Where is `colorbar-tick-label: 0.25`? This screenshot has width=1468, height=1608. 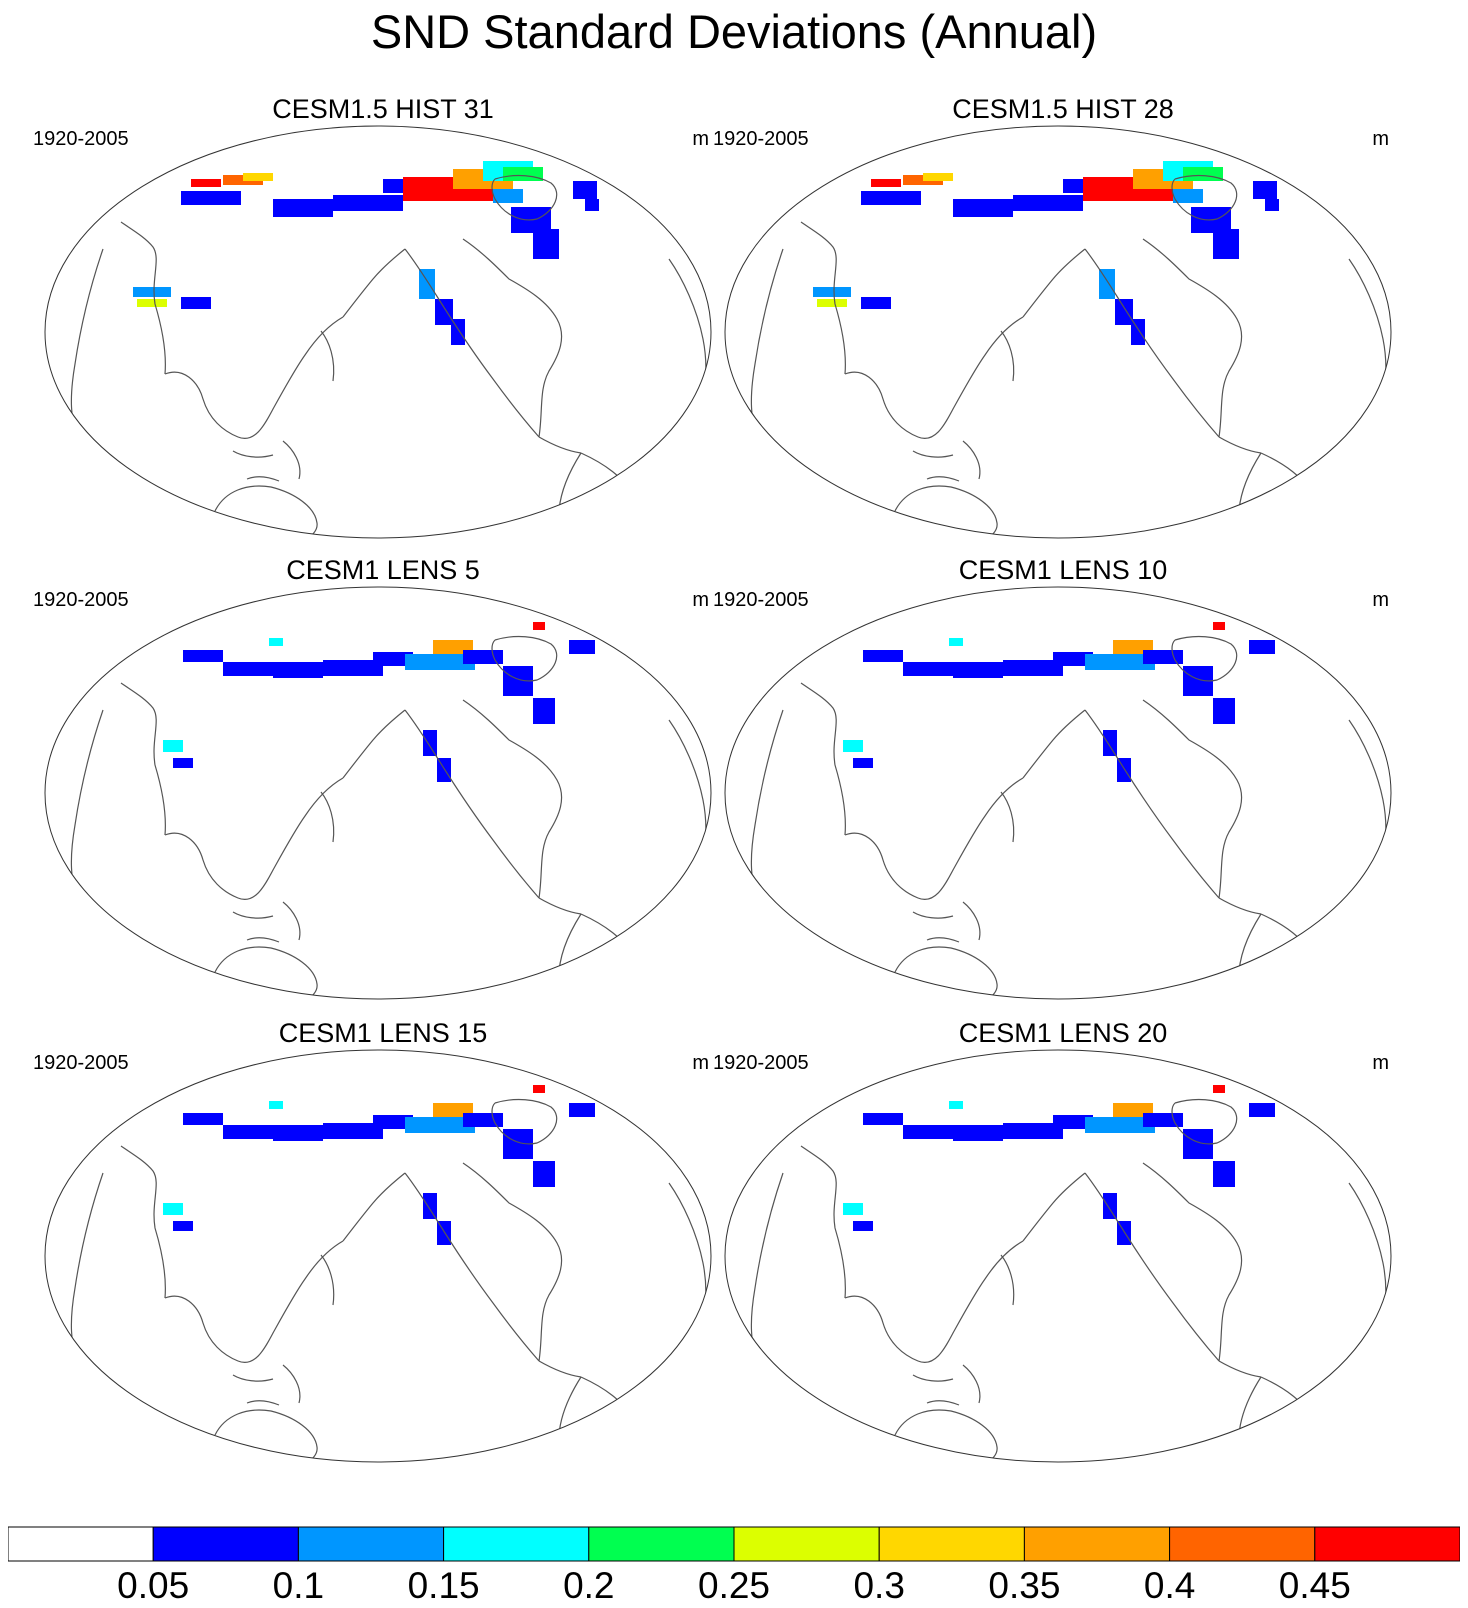
colorbar-tick-label: 0.25 is located at coordinates (734, 1585).